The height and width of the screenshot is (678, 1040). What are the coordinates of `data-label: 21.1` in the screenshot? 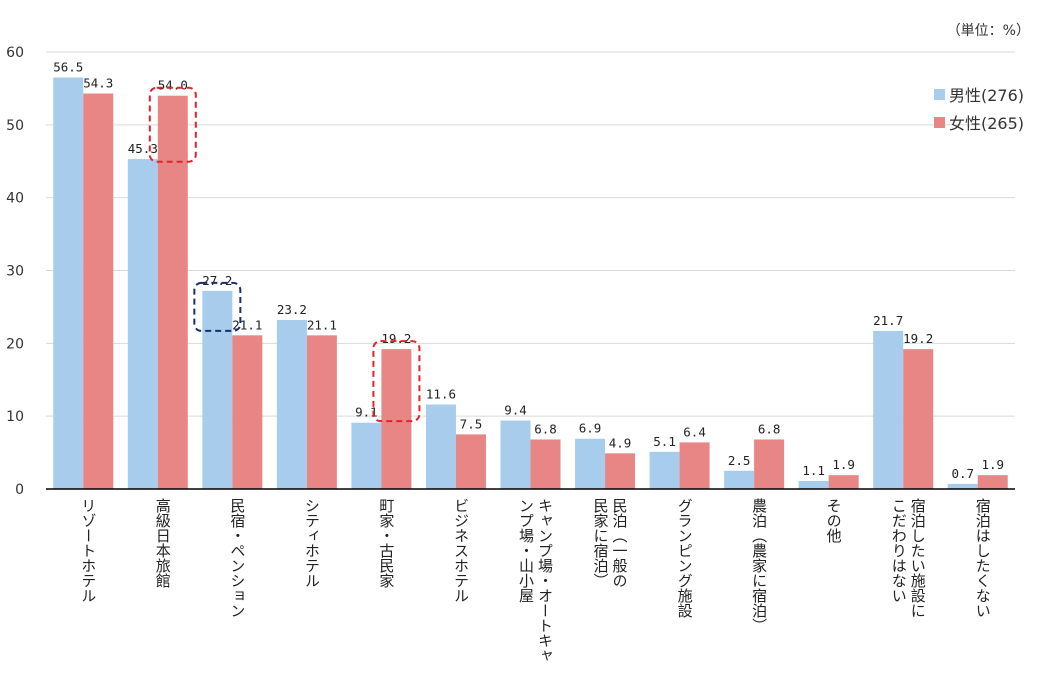 It's located at (322, 324).